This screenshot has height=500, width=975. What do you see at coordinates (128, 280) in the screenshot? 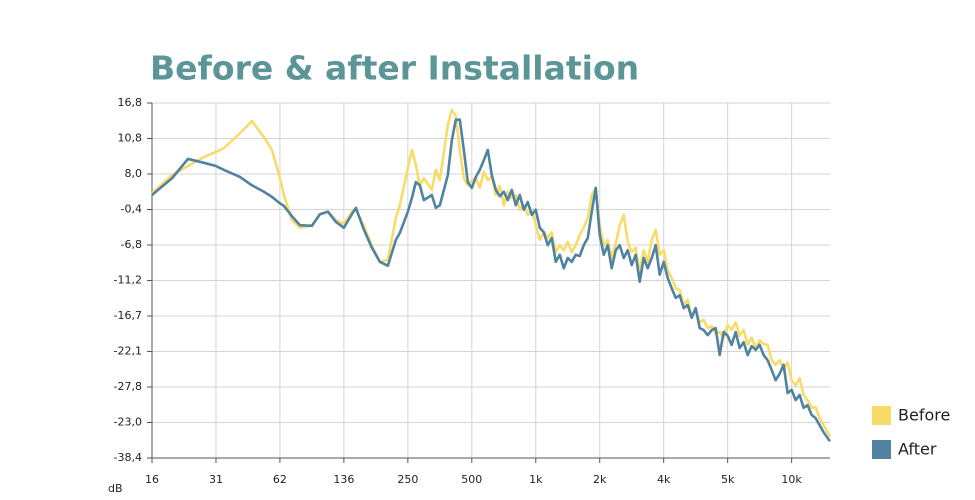
I see `y-tick-label: -11,2` at bounding box center [128, 280].